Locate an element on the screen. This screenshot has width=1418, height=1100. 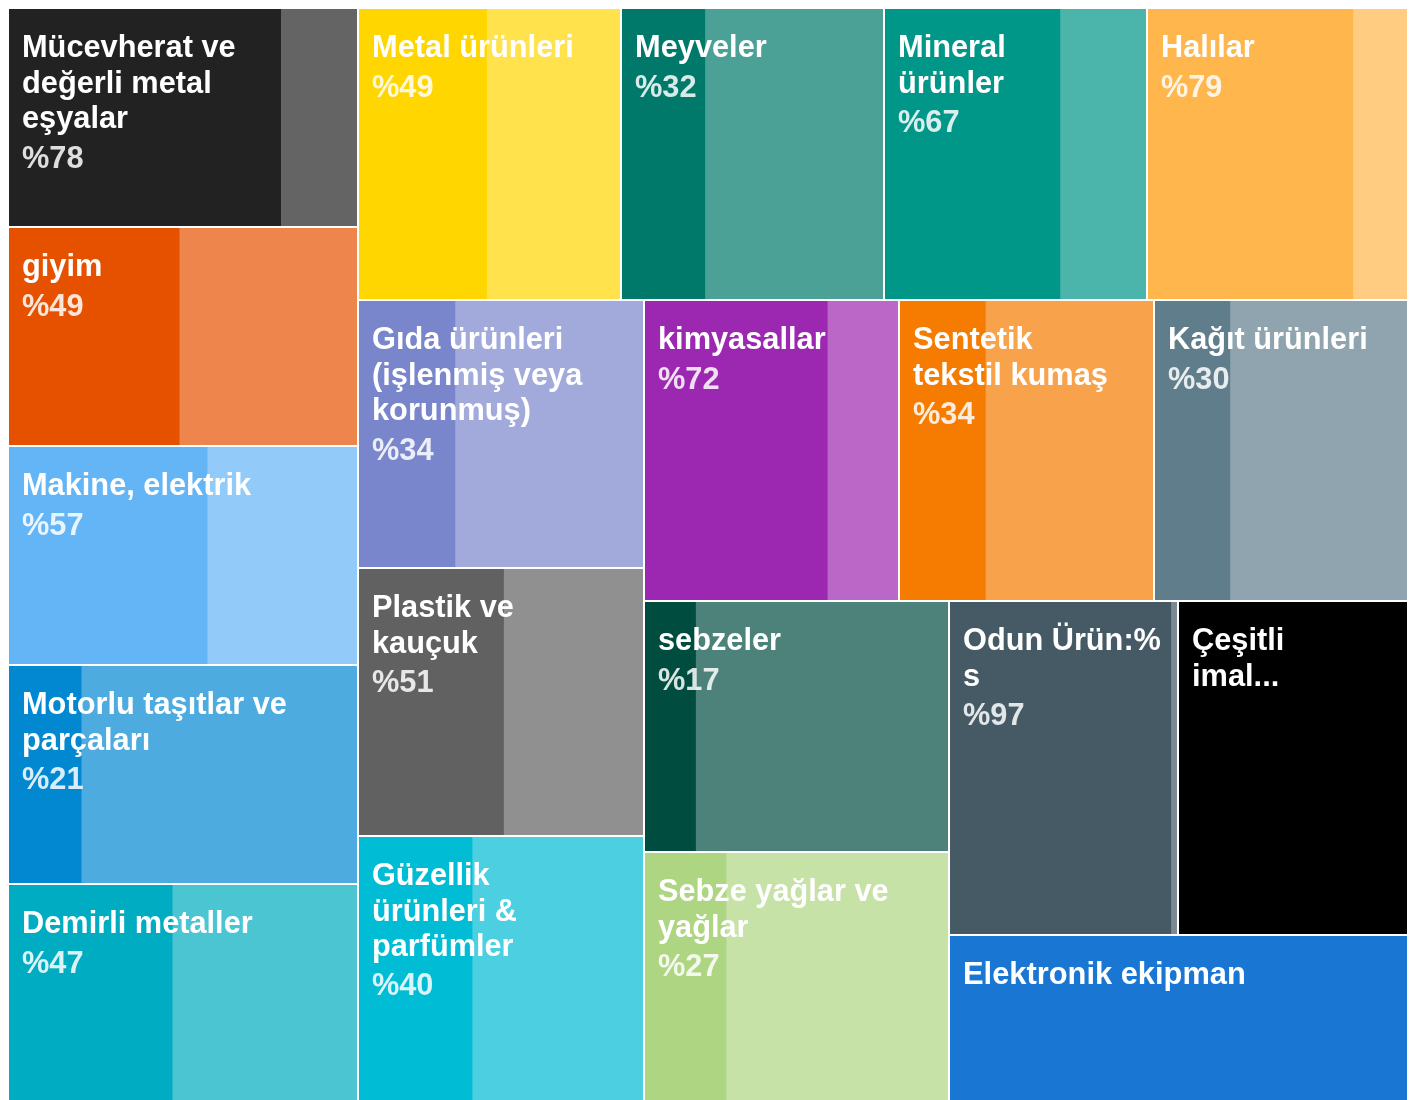
data-label: %47 is located at coordinates (53, 962).